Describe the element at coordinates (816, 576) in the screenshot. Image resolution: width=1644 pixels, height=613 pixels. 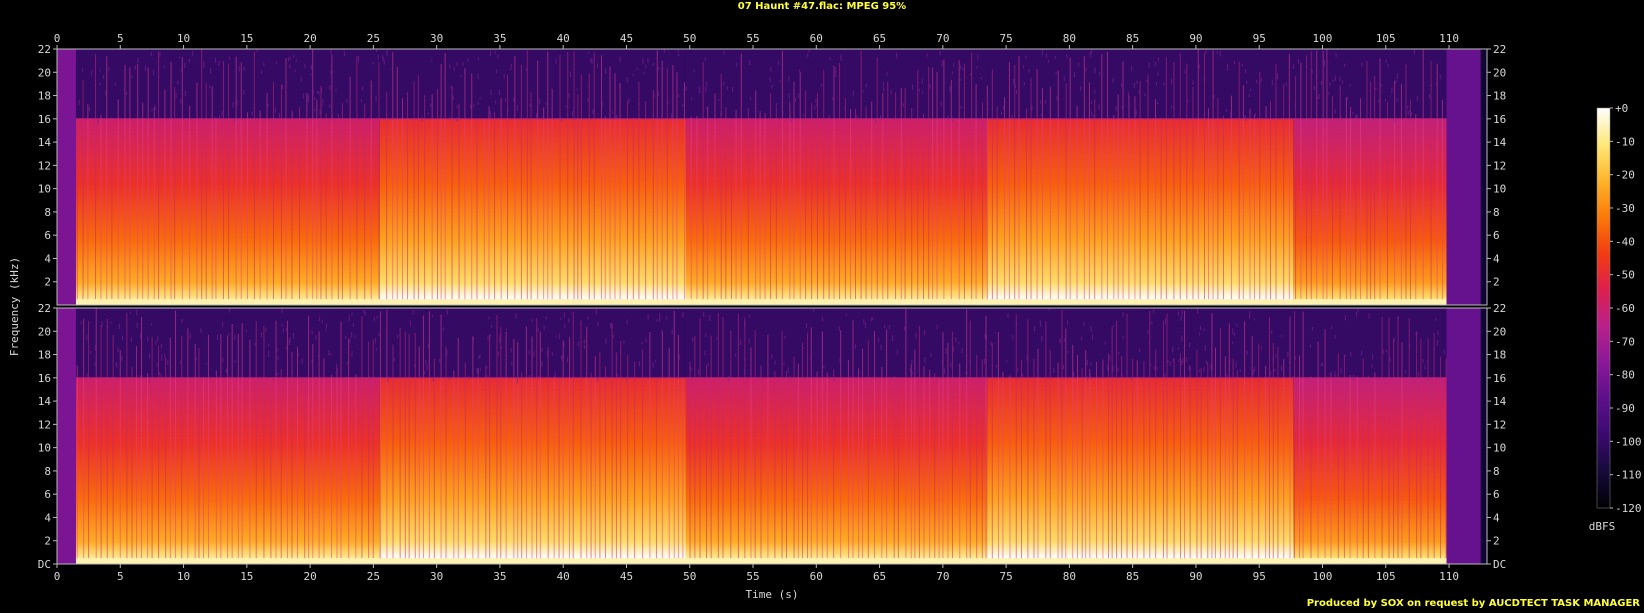
I see `x-tick-label-bottom: 60` at that location.